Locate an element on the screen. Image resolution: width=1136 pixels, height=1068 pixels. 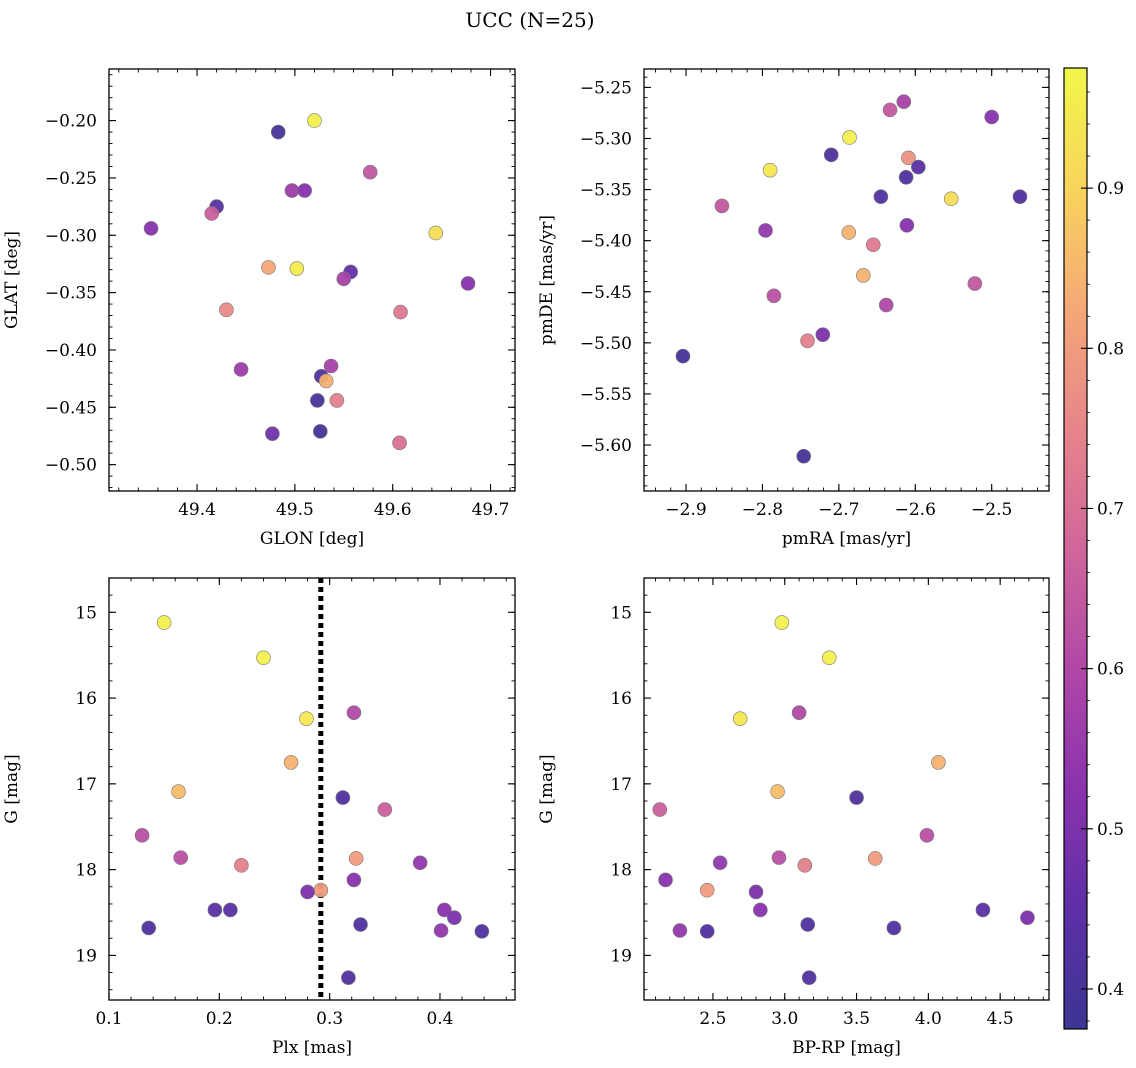
colorbar-tick-label: 0.5 is located at coordinates (1110, 830).